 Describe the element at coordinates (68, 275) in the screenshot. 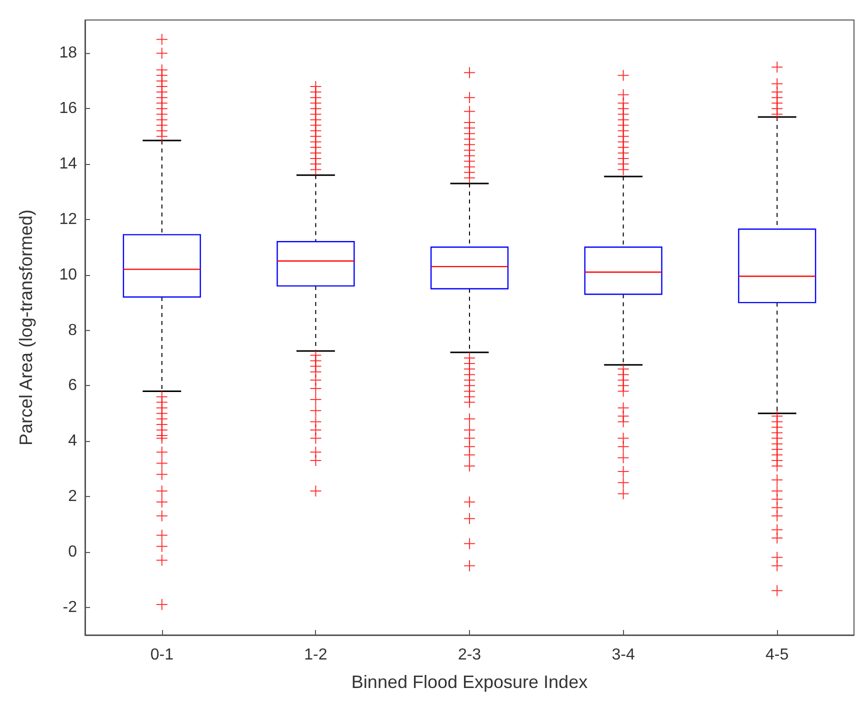

I see `y-tick-label: 10` at that location.